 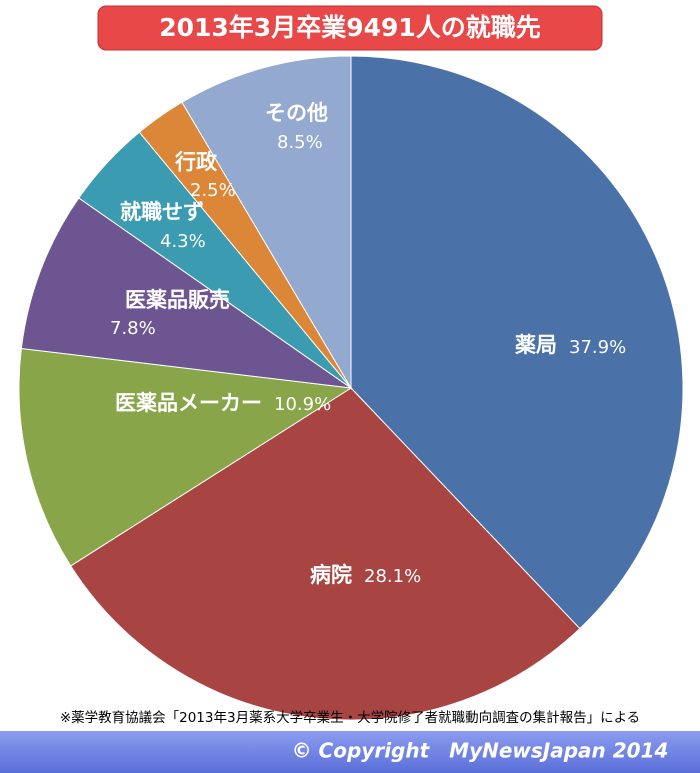 What do you see at coordinates (480, 751) in the screenshot?
I see `copyright: © Copyright MyNewsJapan 2014` at bounding box center [480, 751].